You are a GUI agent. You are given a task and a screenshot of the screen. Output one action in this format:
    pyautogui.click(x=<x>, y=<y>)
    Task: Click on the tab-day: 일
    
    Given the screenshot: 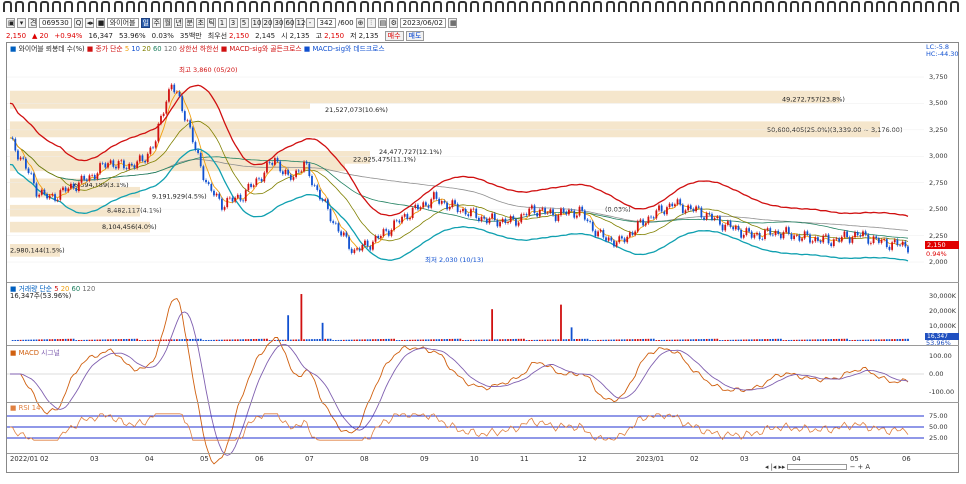 What is the action you would take?
    pyautogui.click(x=145, y=22)
    